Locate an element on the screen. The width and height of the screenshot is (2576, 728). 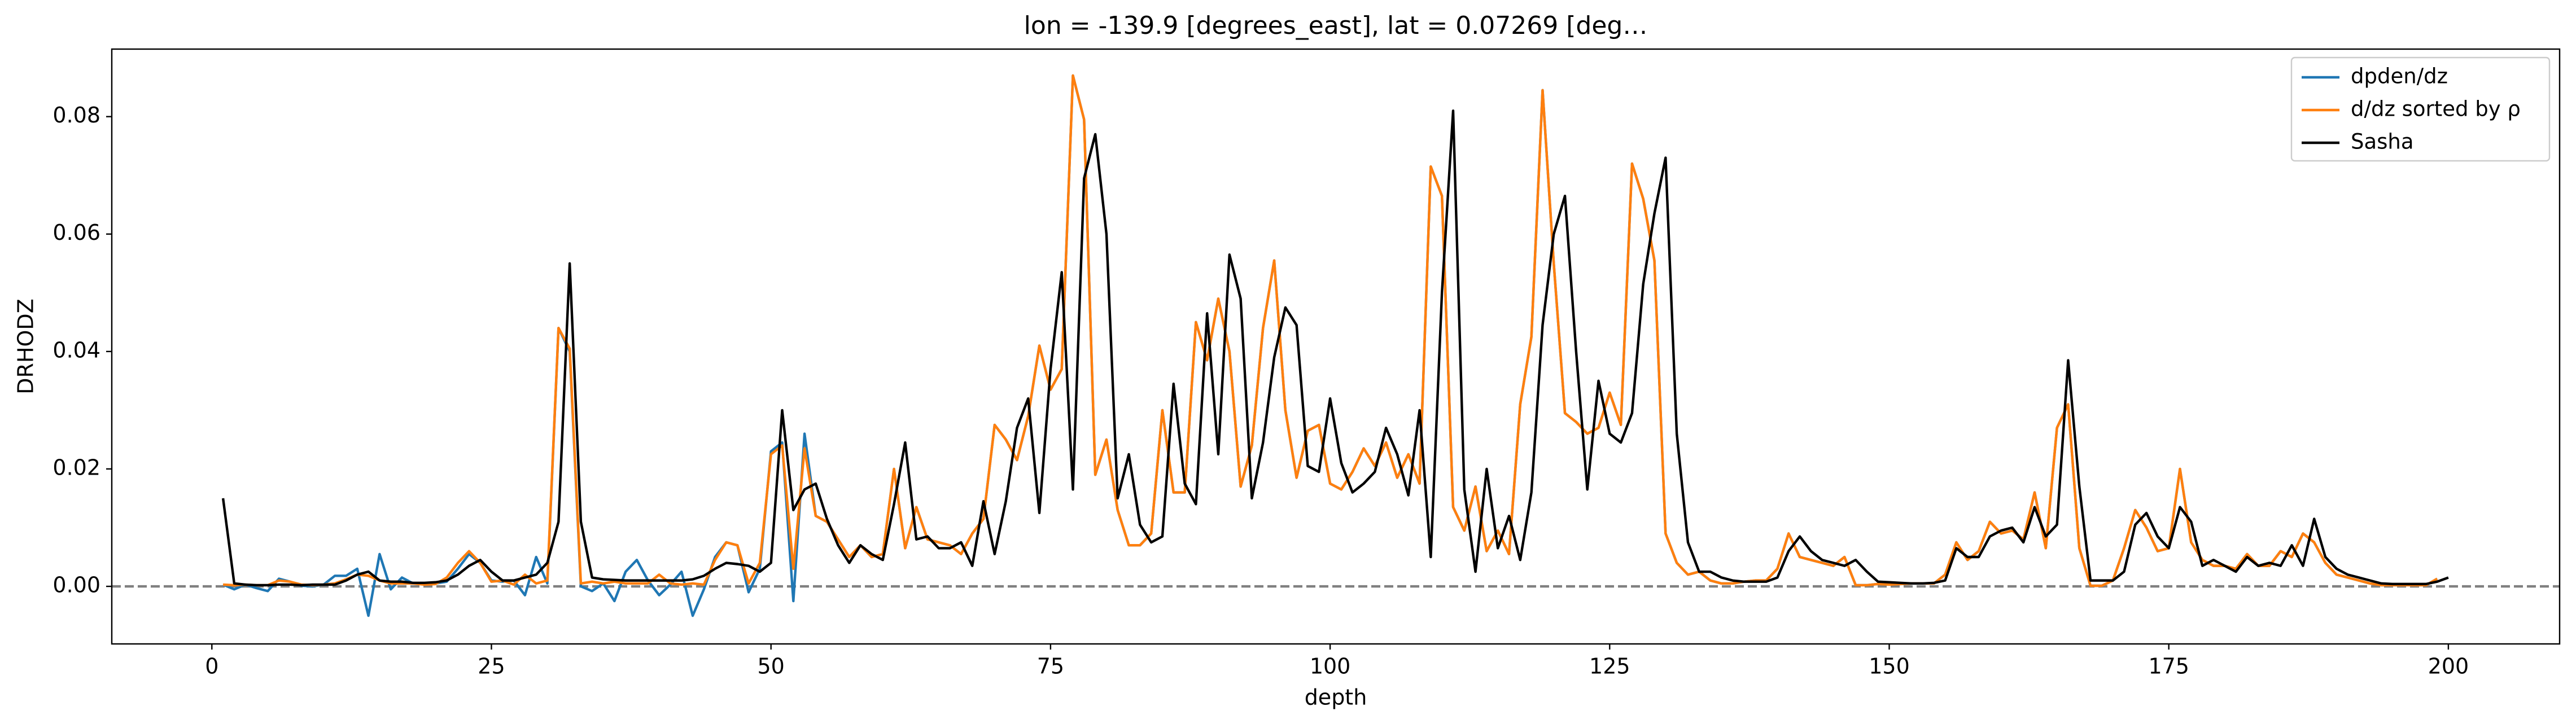
y-tick-label: 0.08 is located at coordinates (76, 115).